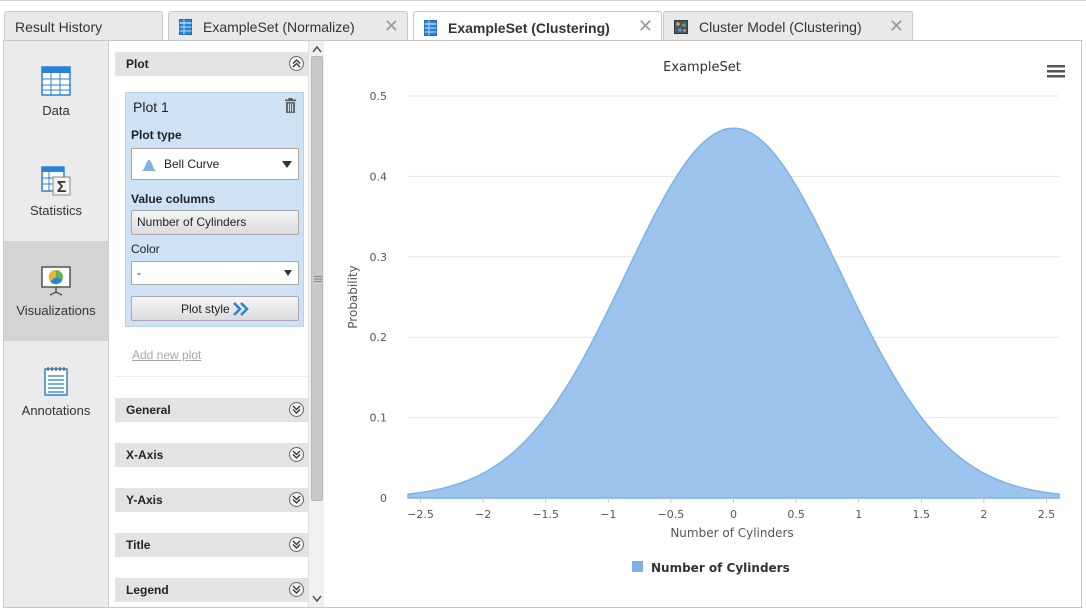  What do you see at coordinates (56, 181) in the screenshot?
I see `statistics-sigma-icon: Σ` at bounding box center [56, 181].